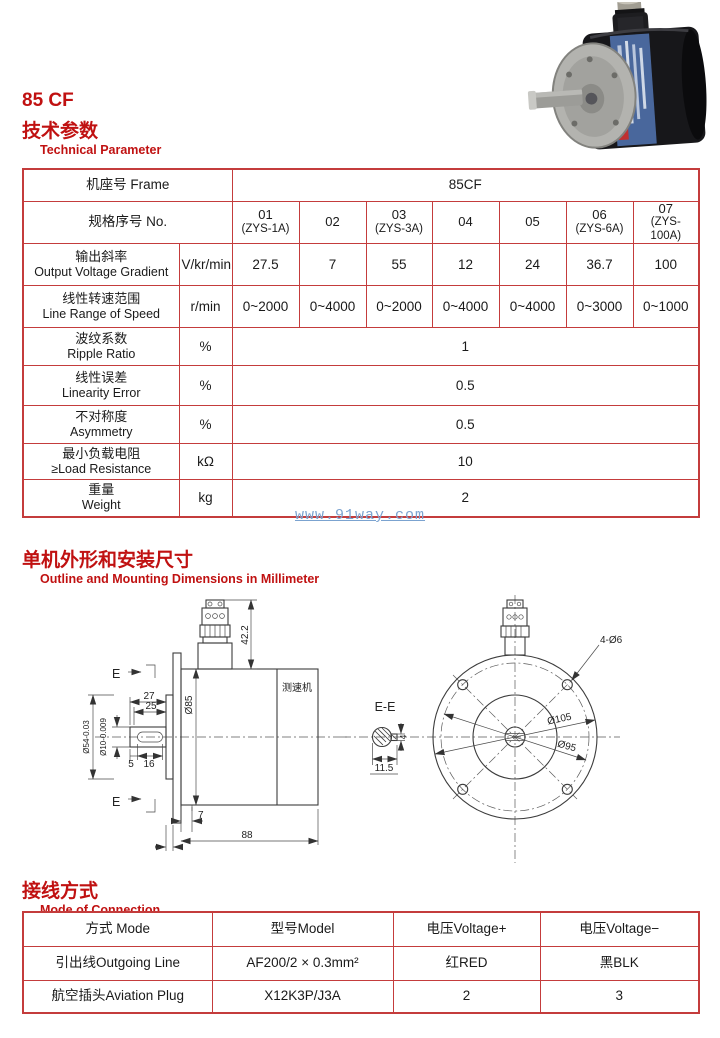  I want to click on frame-label-cell: 机座号 Frame, so click(127, 185).